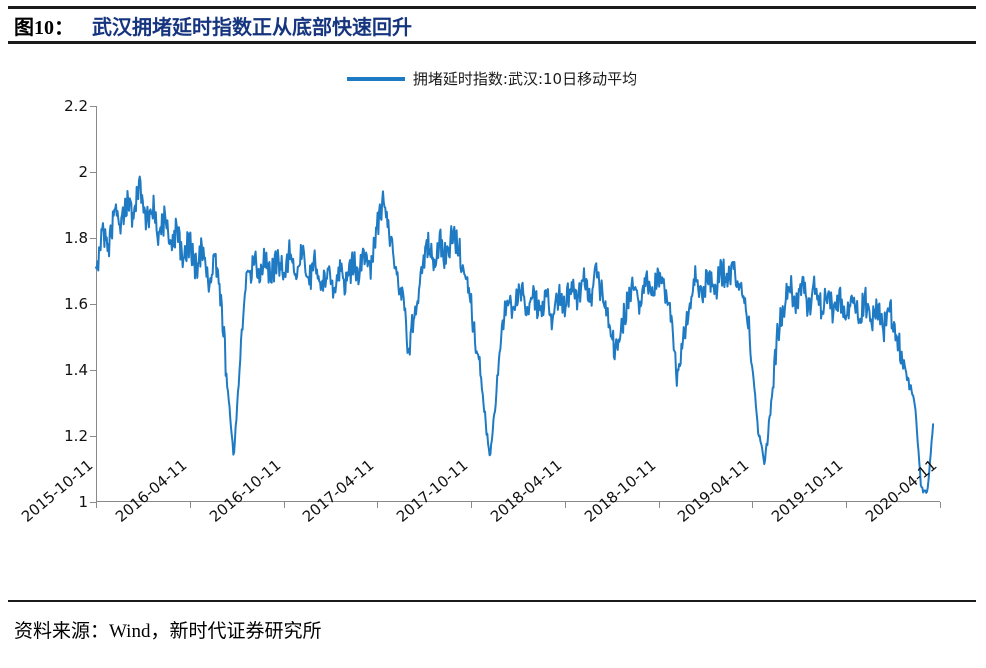 The image size is (986, 668). What do you see at coordinates (252, 27) in the screenshot?
I see `page-title: 武汉拥堵延时指数正从底部快速回升` at bounding box center [252, 27].